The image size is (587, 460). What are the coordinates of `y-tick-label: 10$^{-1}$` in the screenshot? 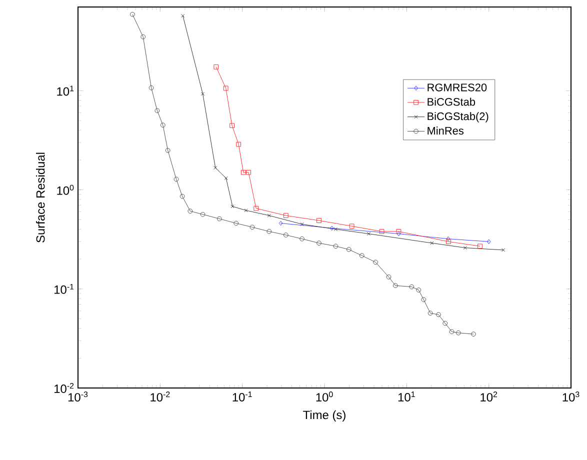 It's located at (64, 289).